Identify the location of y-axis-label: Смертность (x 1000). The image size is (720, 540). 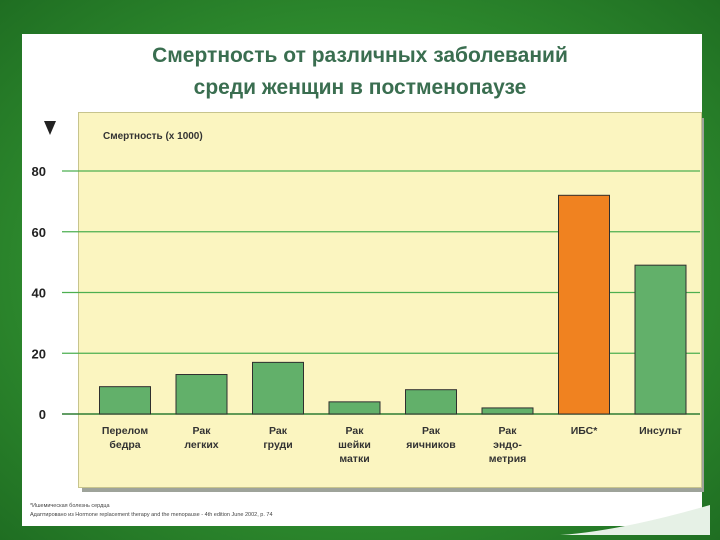
(153, 136).